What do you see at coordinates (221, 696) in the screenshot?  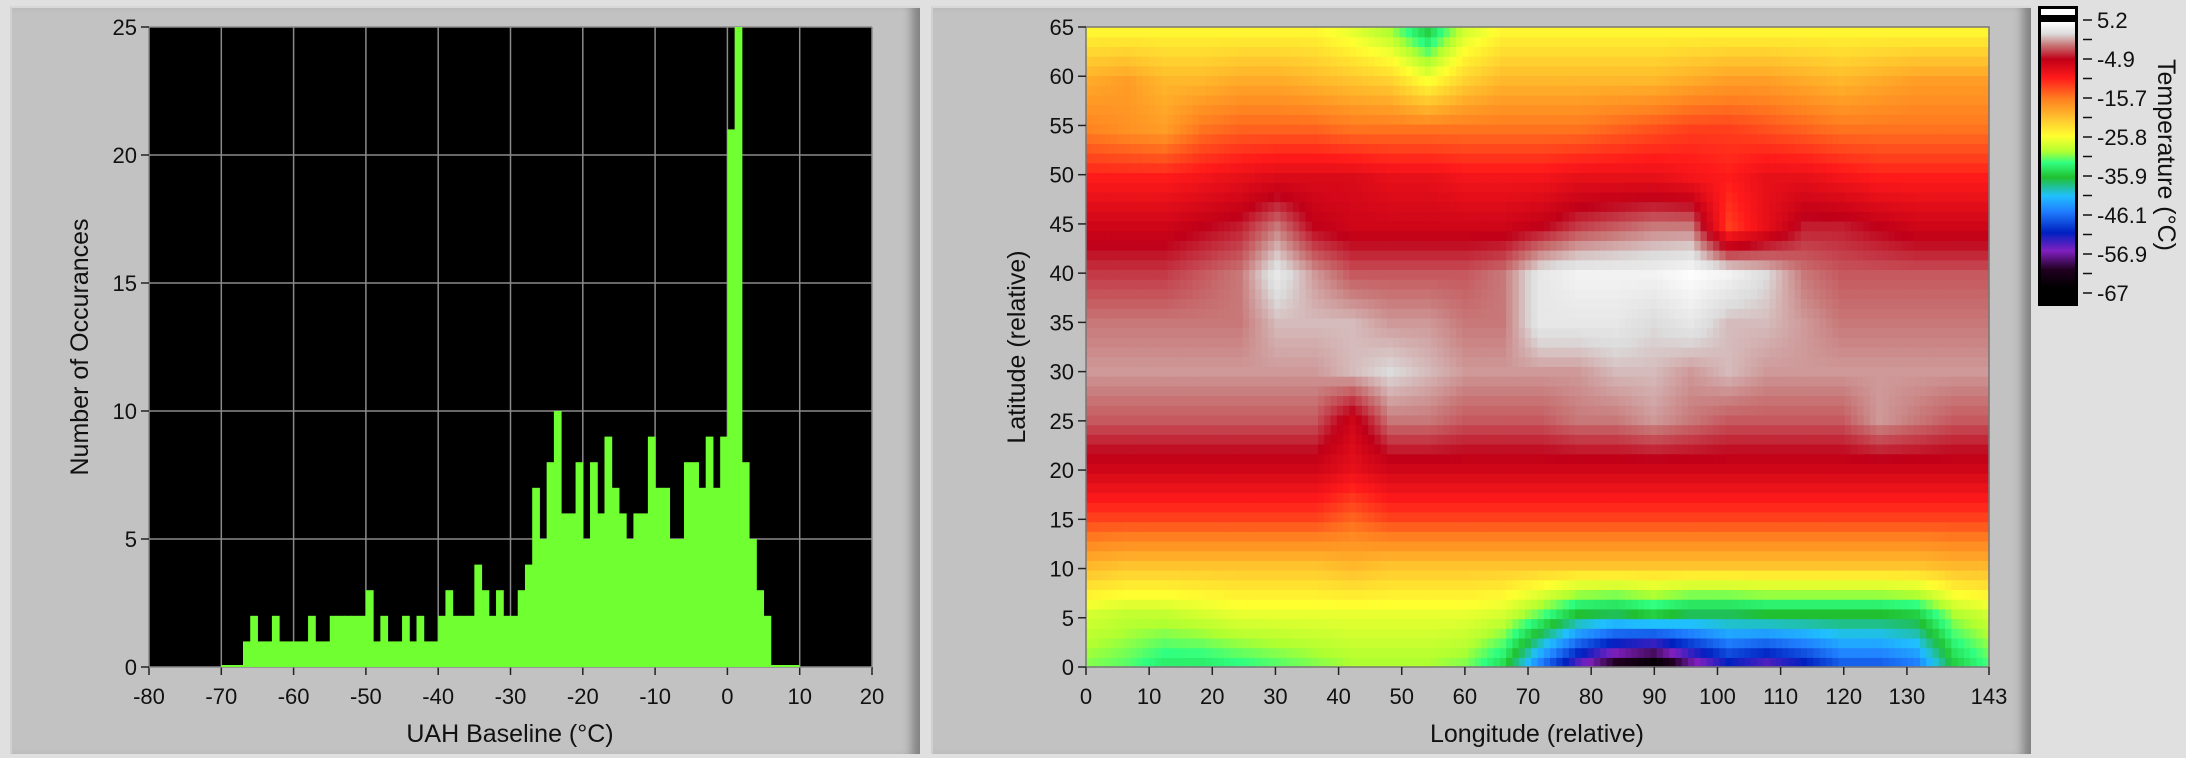 I see `x-tick-label: -70` at bounding box center [221, 696].